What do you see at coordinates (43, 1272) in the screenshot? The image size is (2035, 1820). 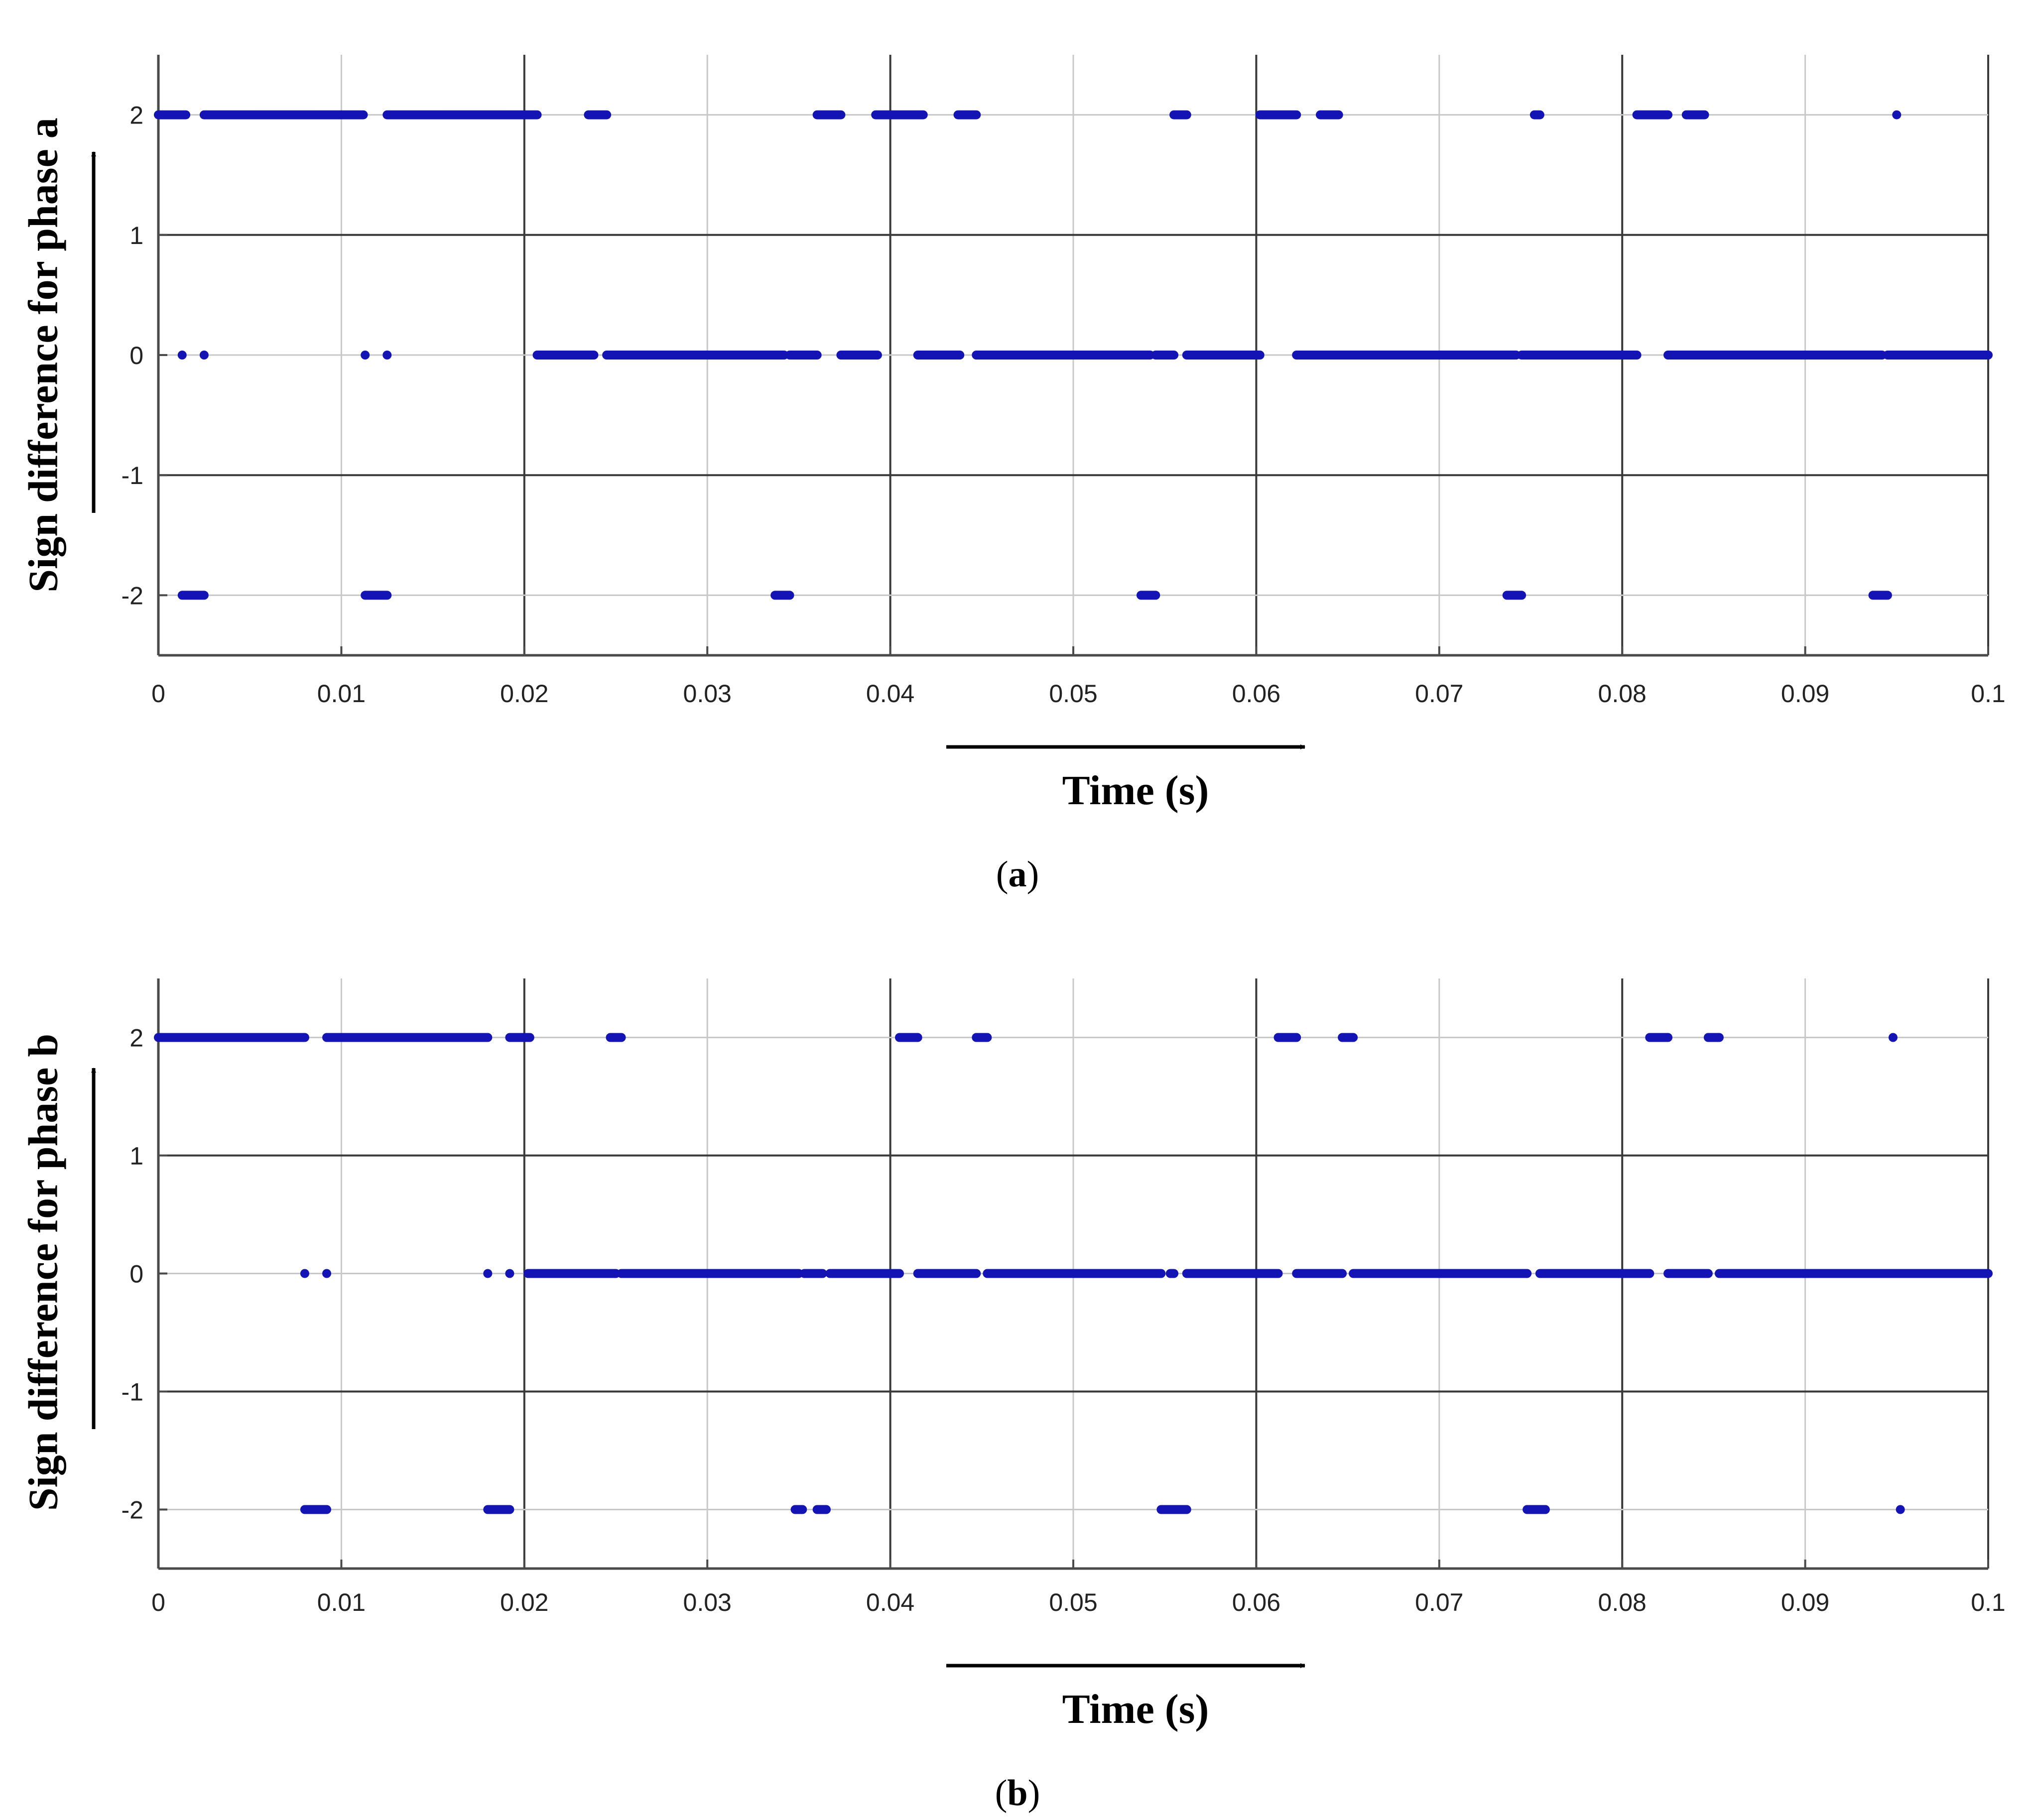 I see `y-axis-title: Sign difference for phase b` at bounding box center [43, 1272].